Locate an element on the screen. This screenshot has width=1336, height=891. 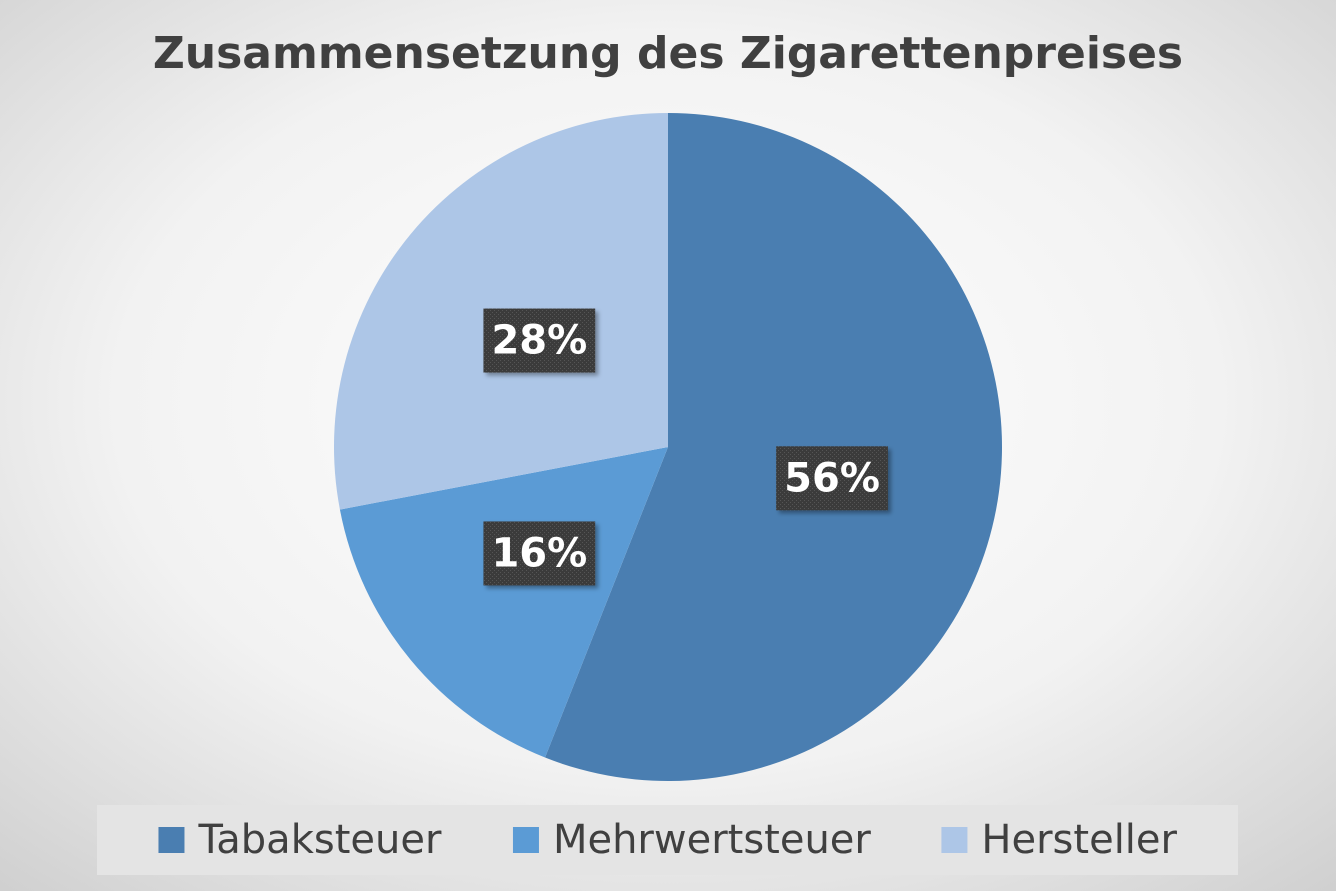
legend-box is located at coordinates (667, 840).